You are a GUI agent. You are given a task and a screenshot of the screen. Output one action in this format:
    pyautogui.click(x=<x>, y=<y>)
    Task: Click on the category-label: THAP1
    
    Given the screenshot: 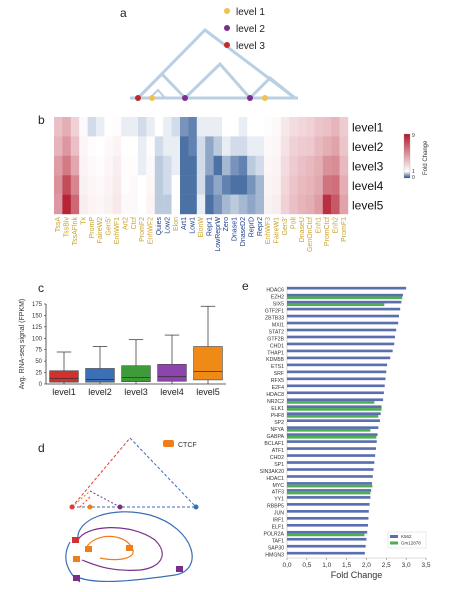 What is the action you would take?
    pyautogui.click(x=275, y=353)
    